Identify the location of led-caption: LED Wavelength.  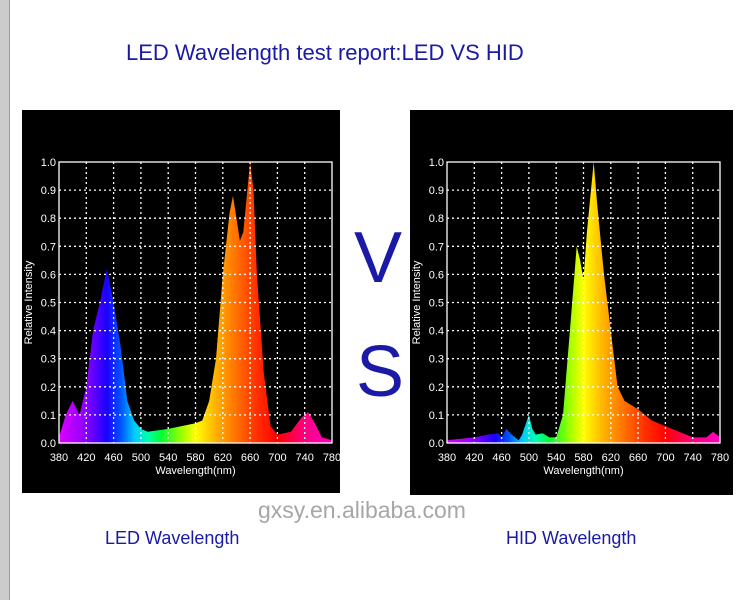
(172, 538).